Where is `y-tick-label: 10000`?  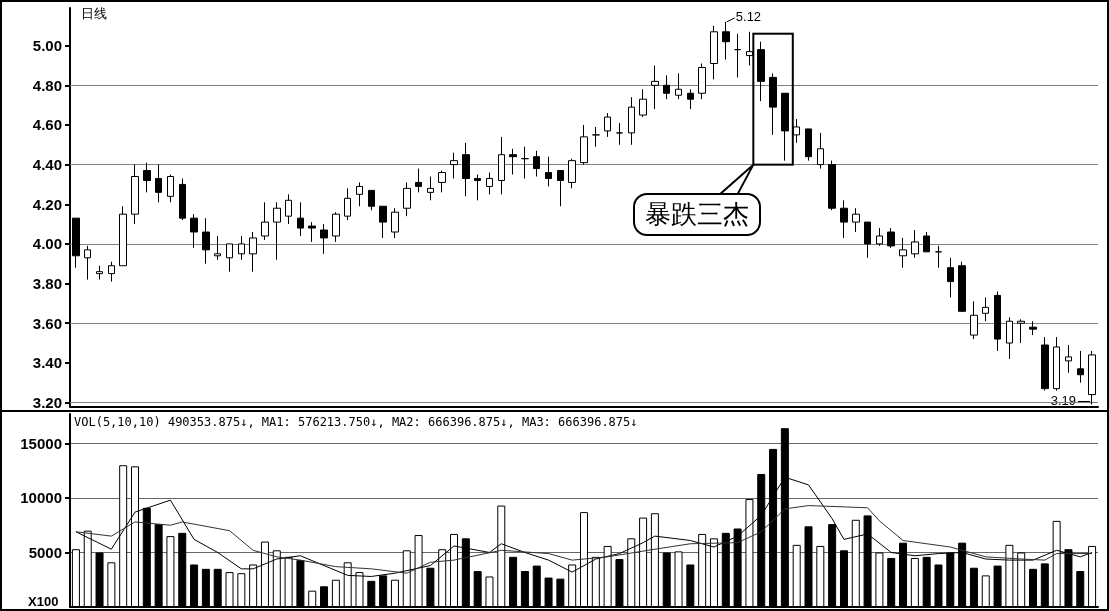 y-tick-label: 10000 is located at coordinates (41, 498).